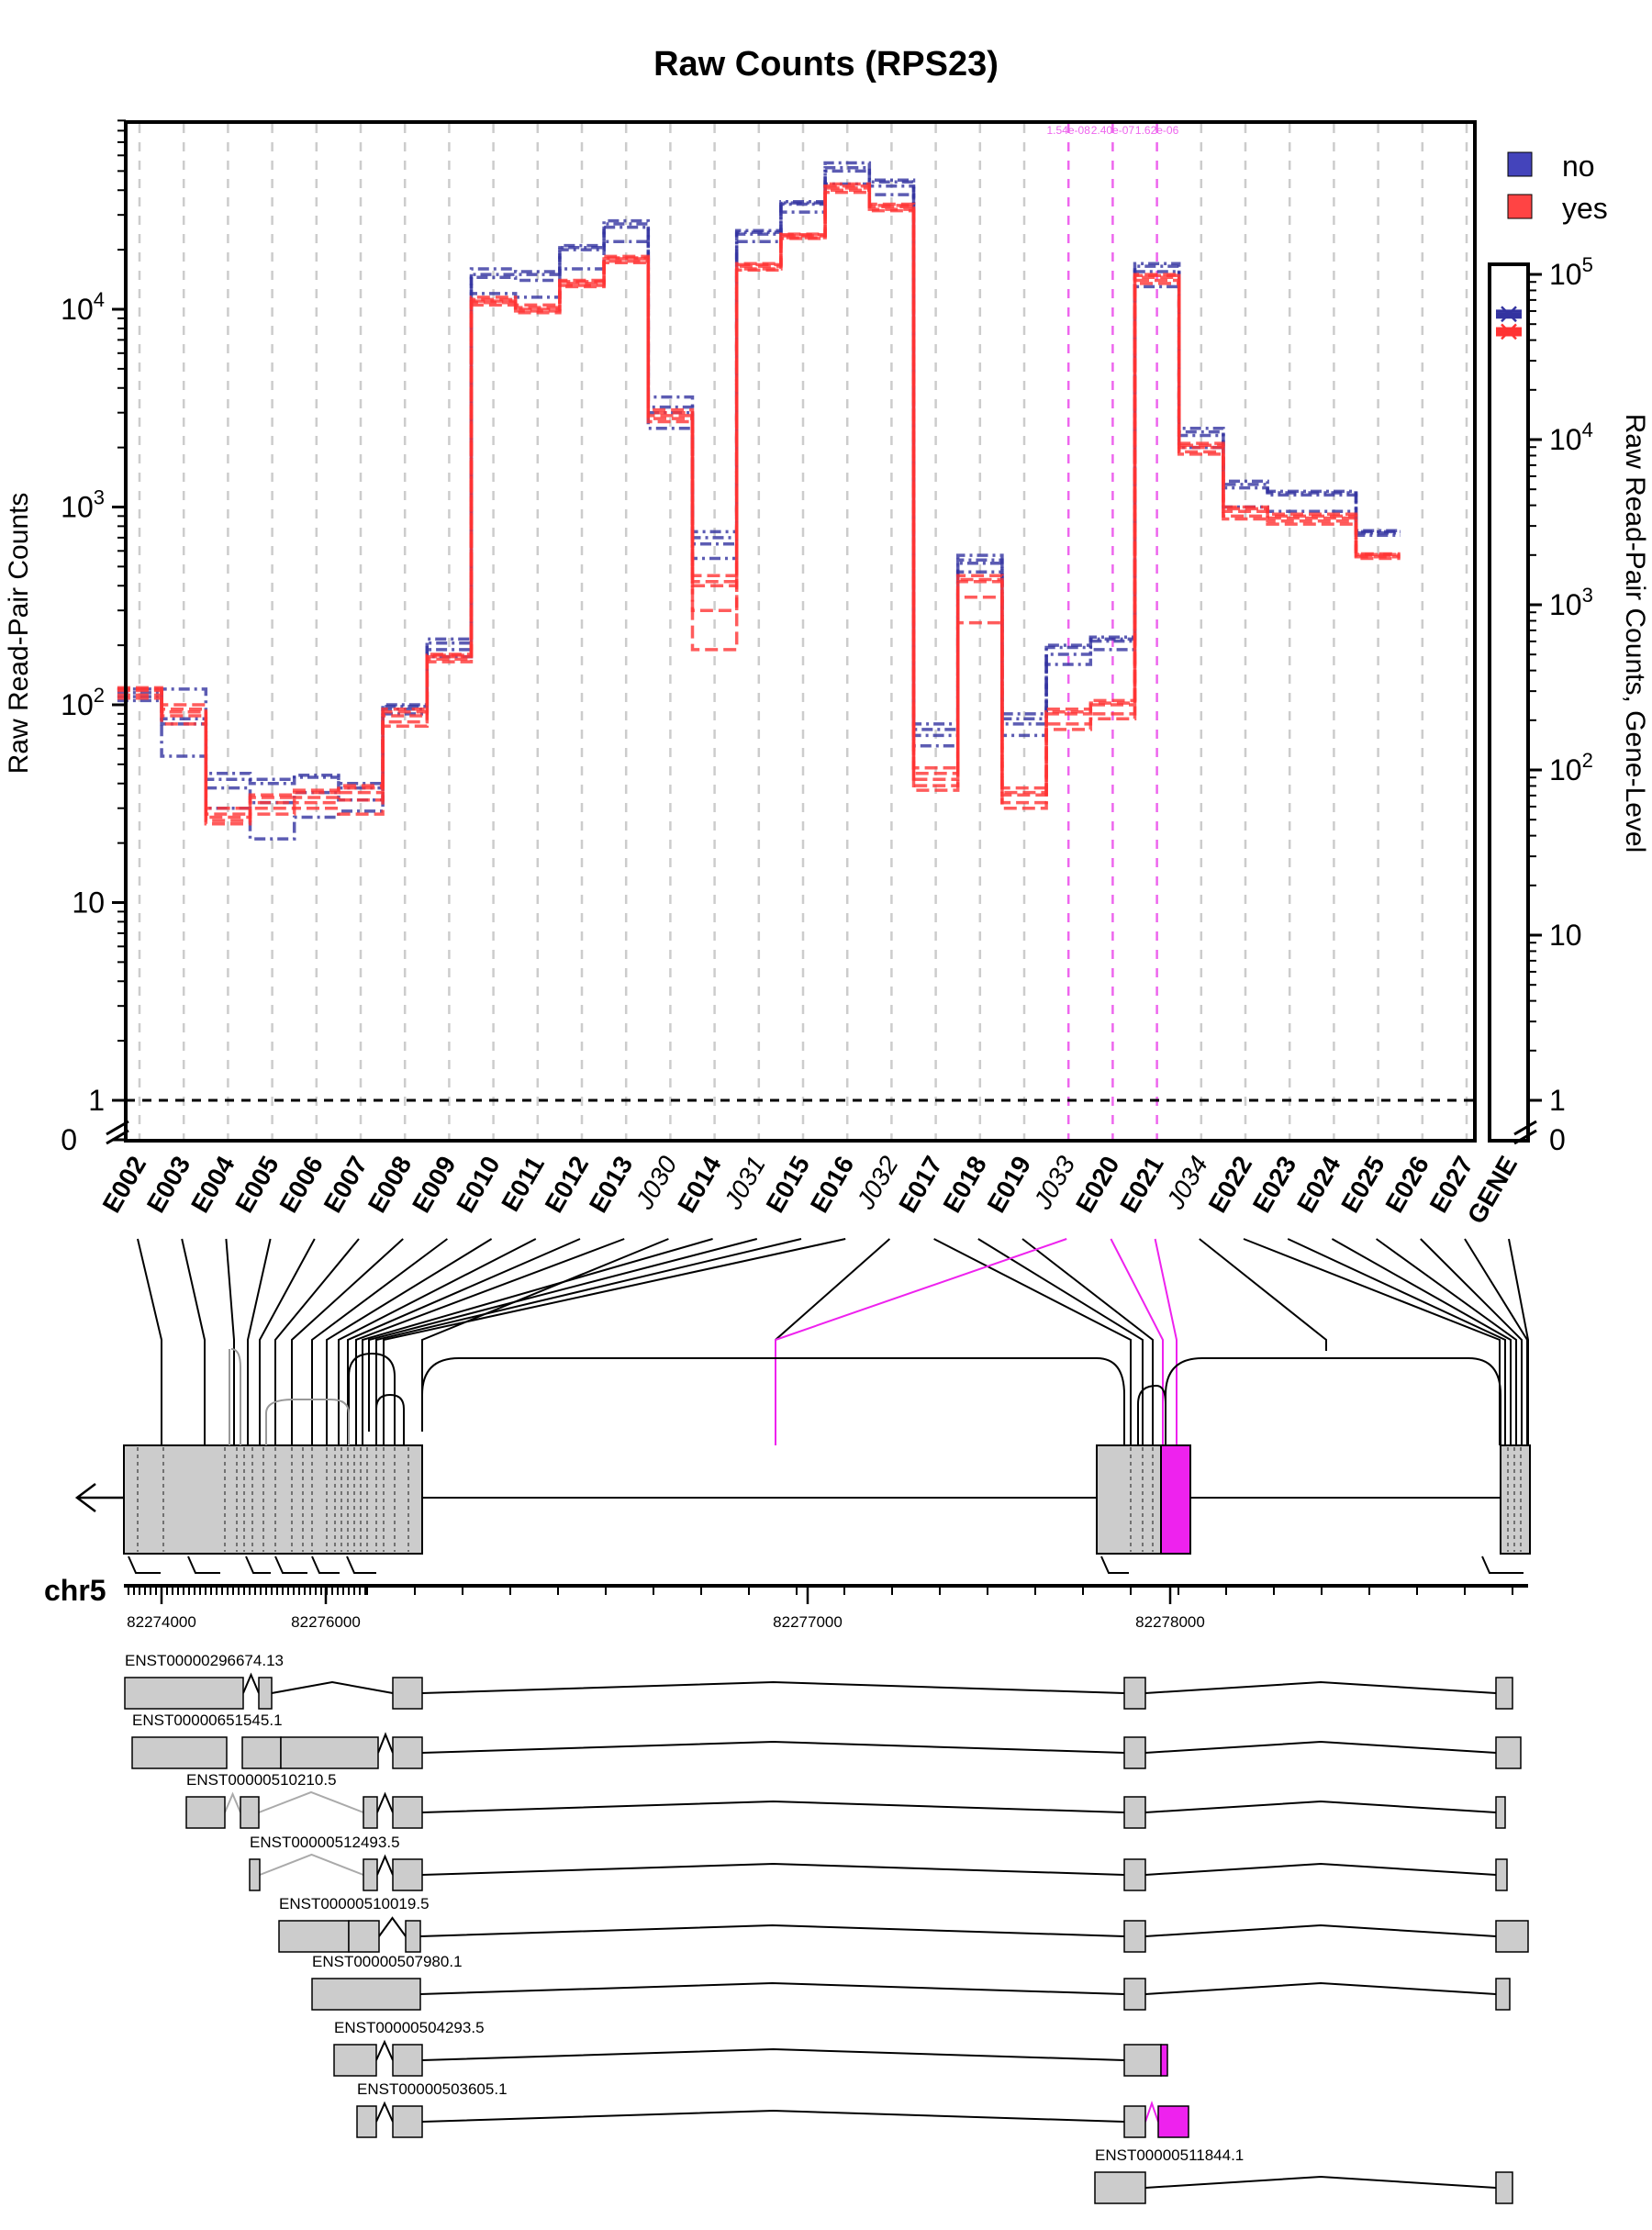  Describe the element at coordinates (1157, 130) in the screenshot. I see `pvalue-label-E021: 1.62e-06` at that location.